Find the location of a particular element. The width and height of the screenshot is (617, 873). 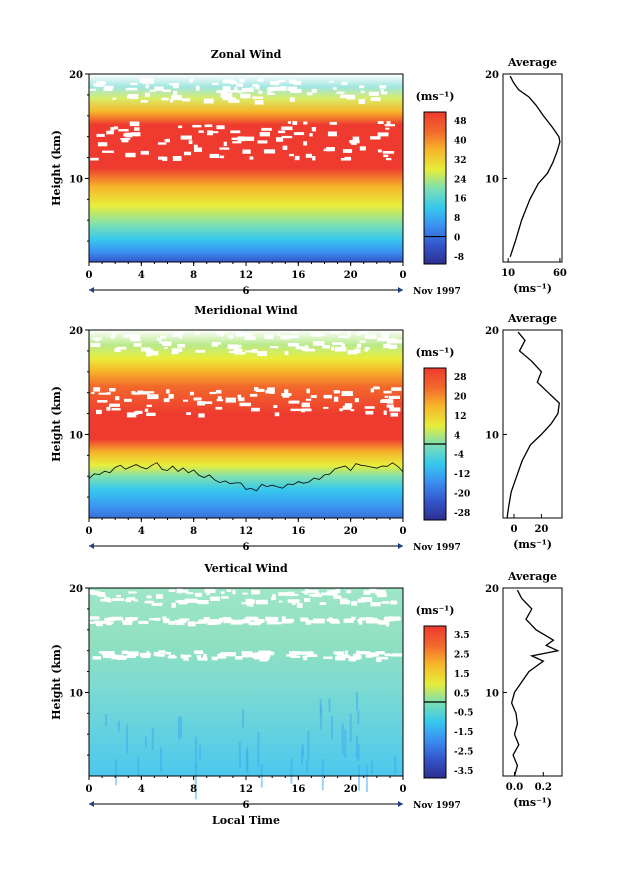

colorbar-label: -8 is located at coordinates (459, 258).